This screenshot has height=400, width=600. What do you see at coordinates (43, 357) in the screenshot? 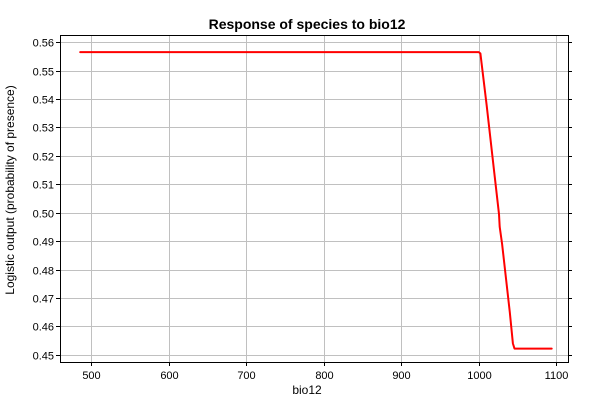
I see `y-tick-label: 0.45` at bounding box center [43, 357].